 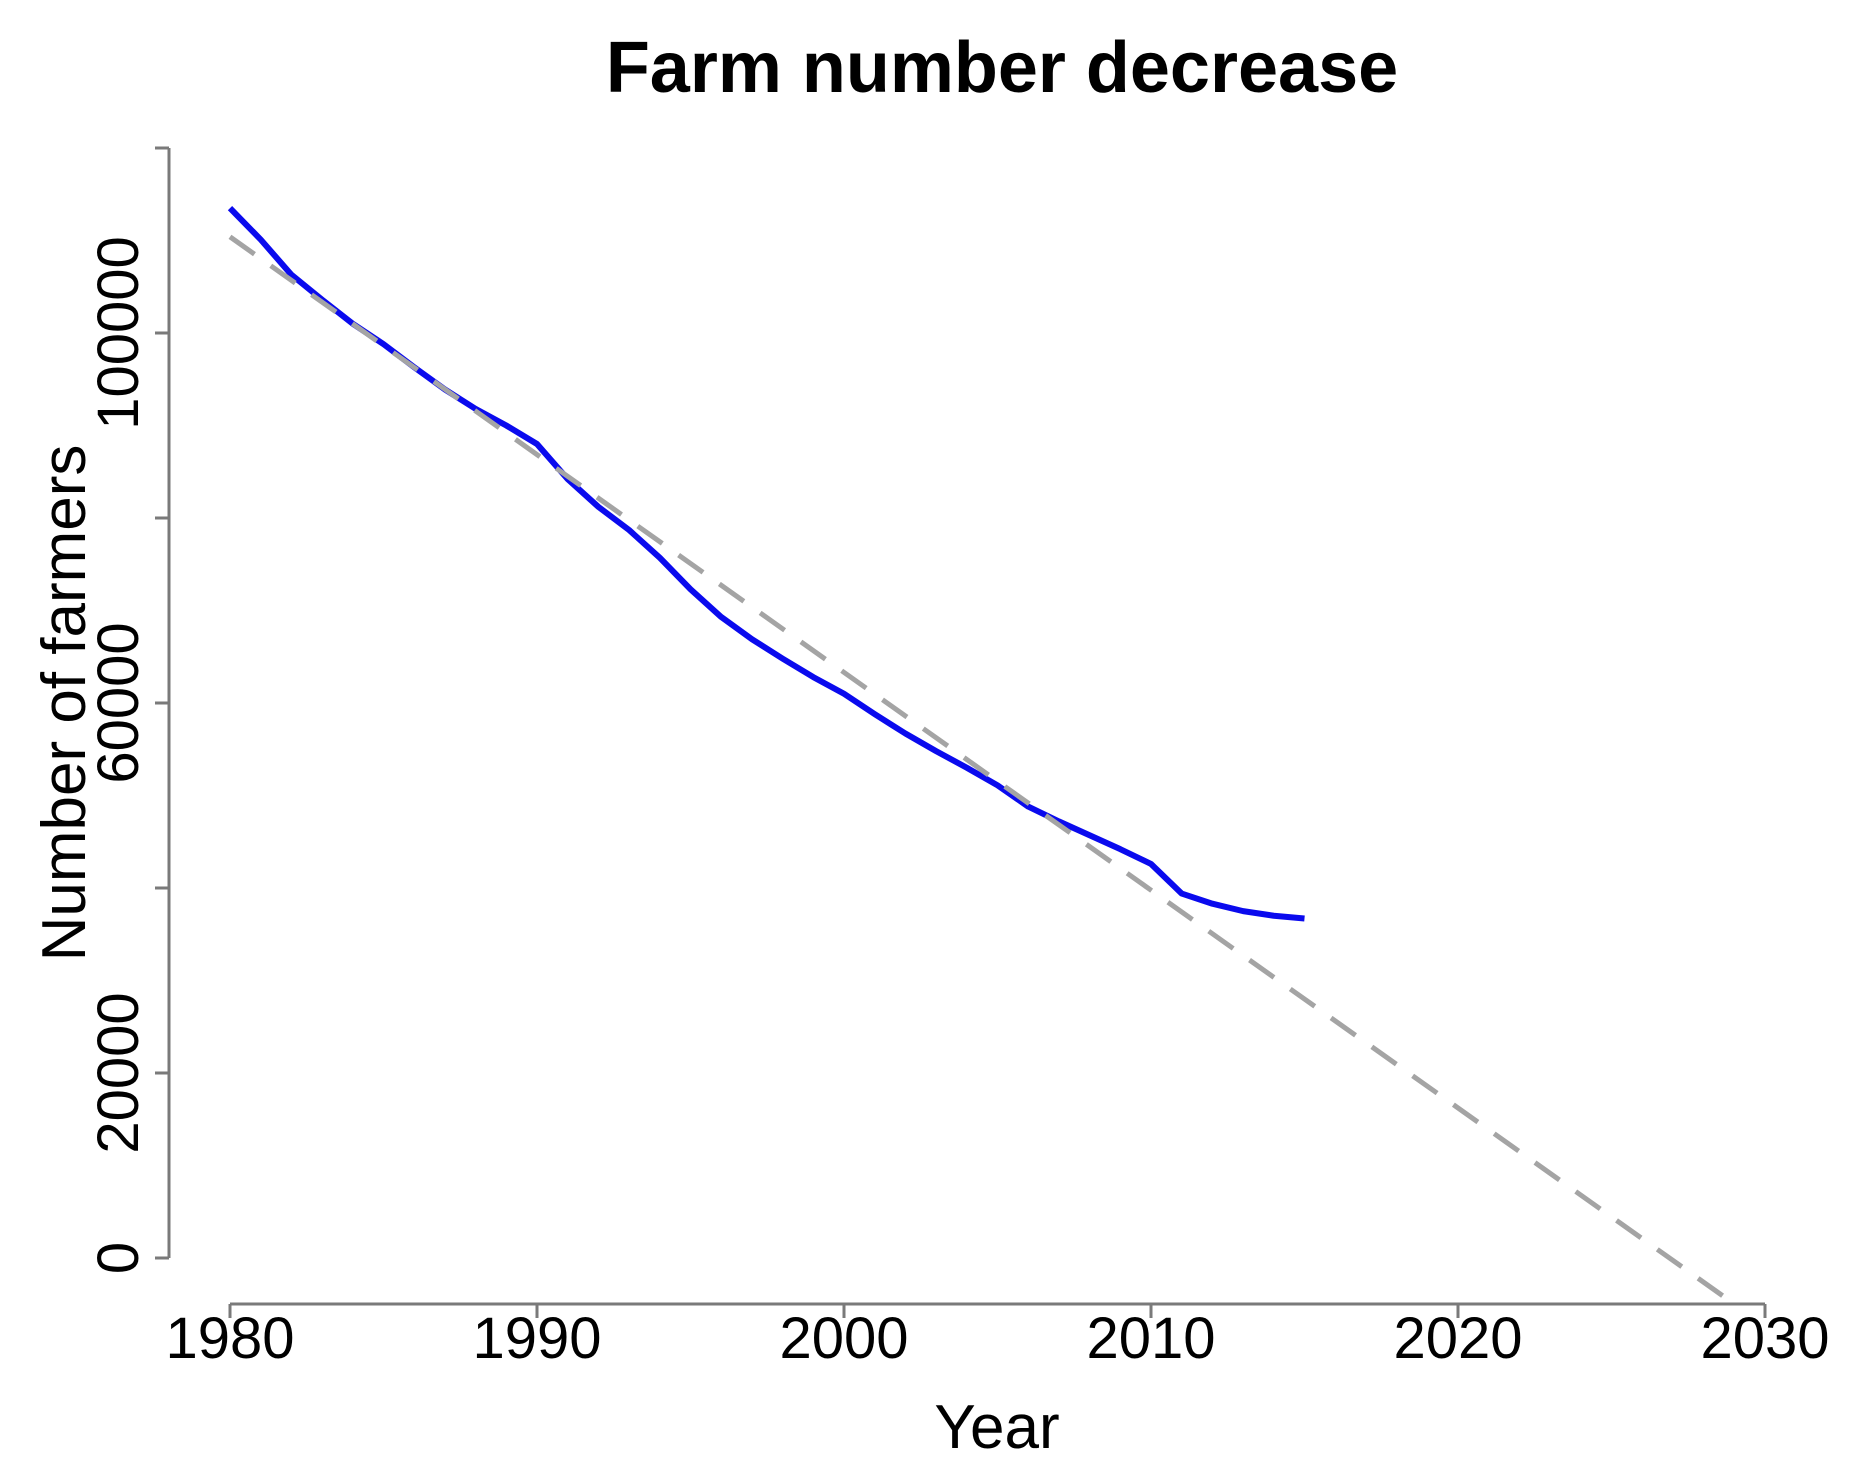 What do you see at coordinates (1002, 68) in the screenshot?
I see `chart-title: Farm number decrease` at bounding box center [1002, 68].